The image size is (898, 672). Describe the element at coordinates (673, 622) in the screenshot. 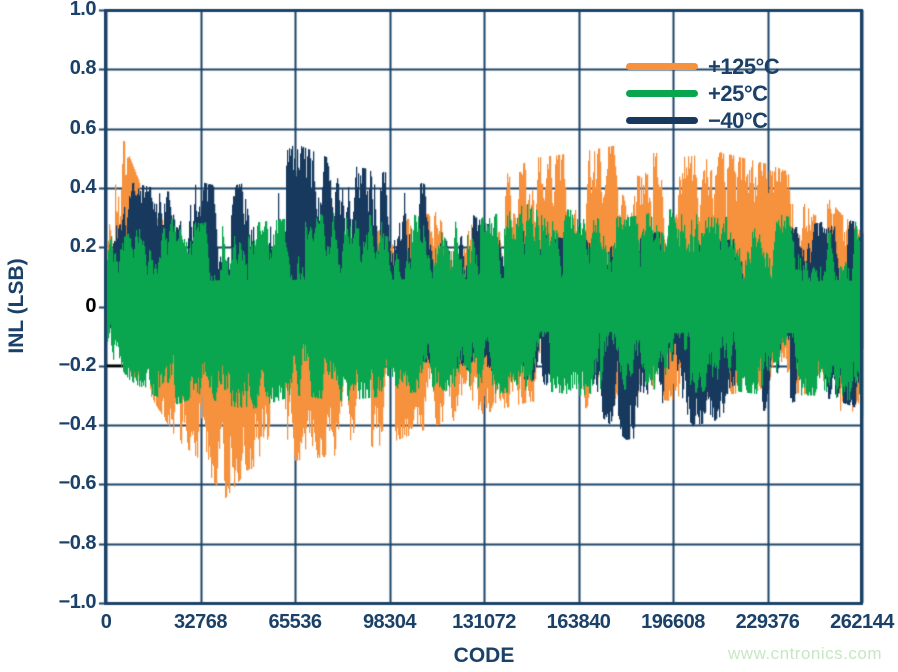

I see `x-tick-label: 196608` at that location.